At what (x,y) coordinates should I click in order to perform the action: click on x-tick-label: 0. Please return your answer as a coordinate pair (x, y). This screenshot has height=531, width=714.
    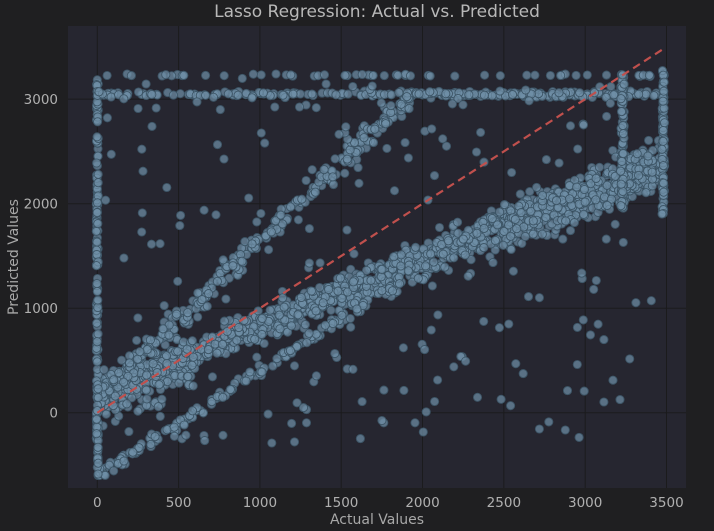
    Looking at the image, I should click on (97, 503).